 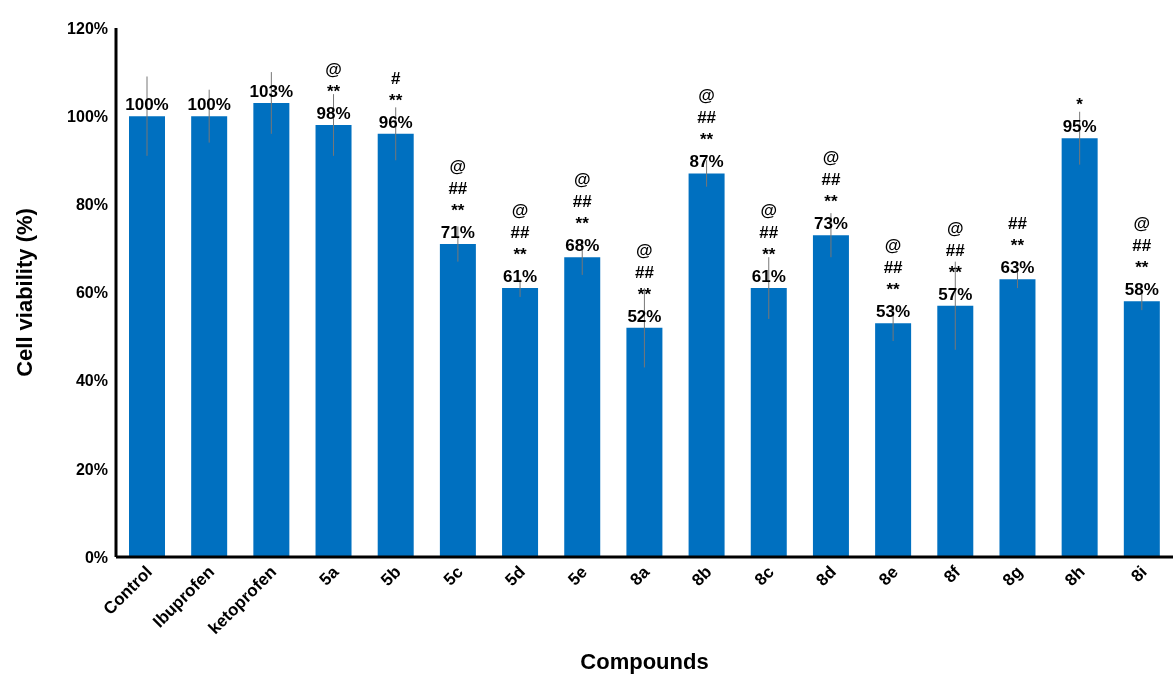 I want to click on x-tick-label: 8g, so click(x=1012, y=576).